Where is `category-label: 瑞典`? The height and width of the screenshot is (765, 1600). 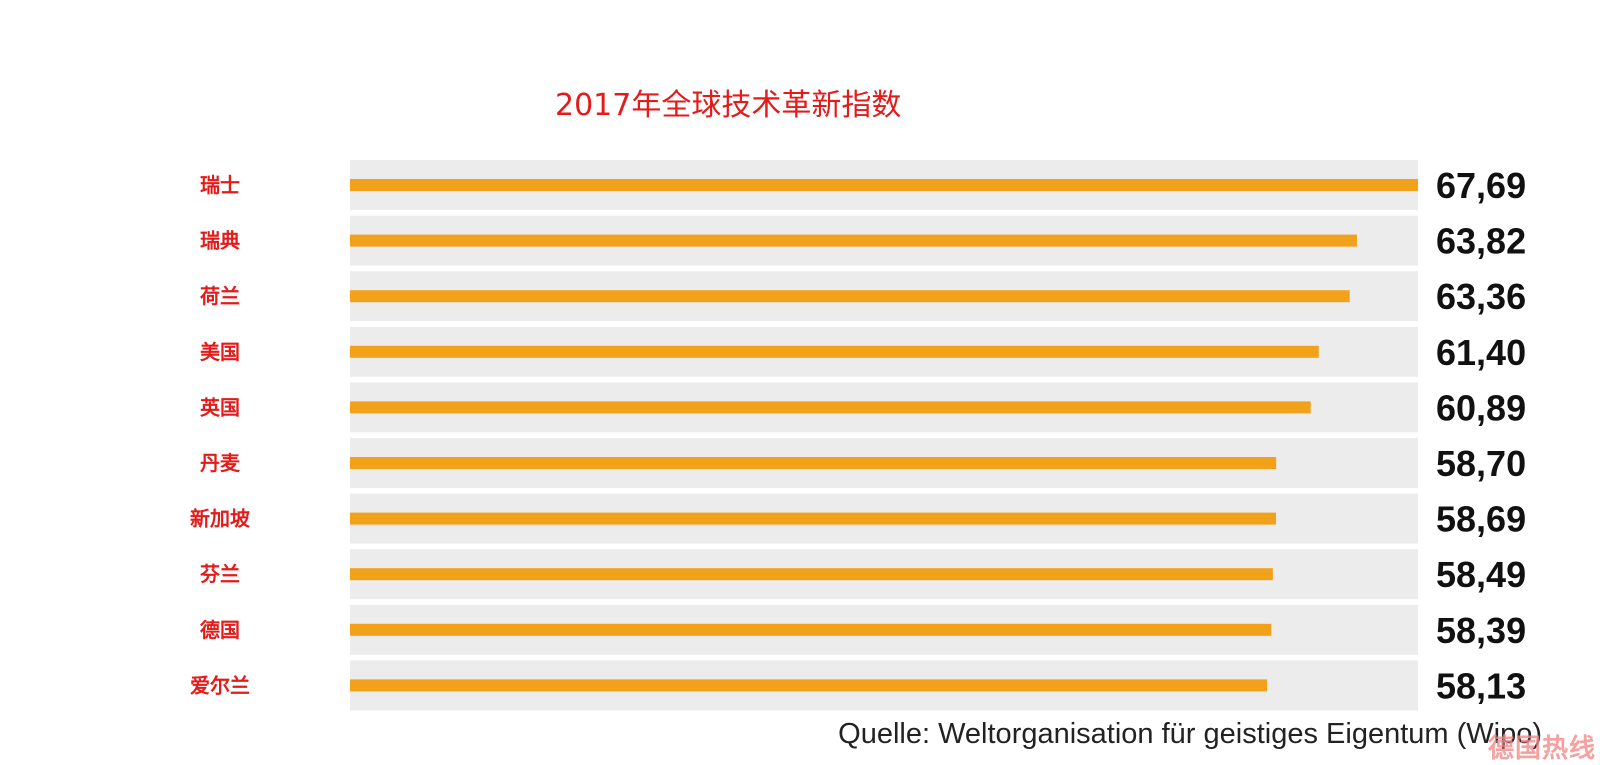
category-label: 瑞典 is located at coordinates (220, 241).